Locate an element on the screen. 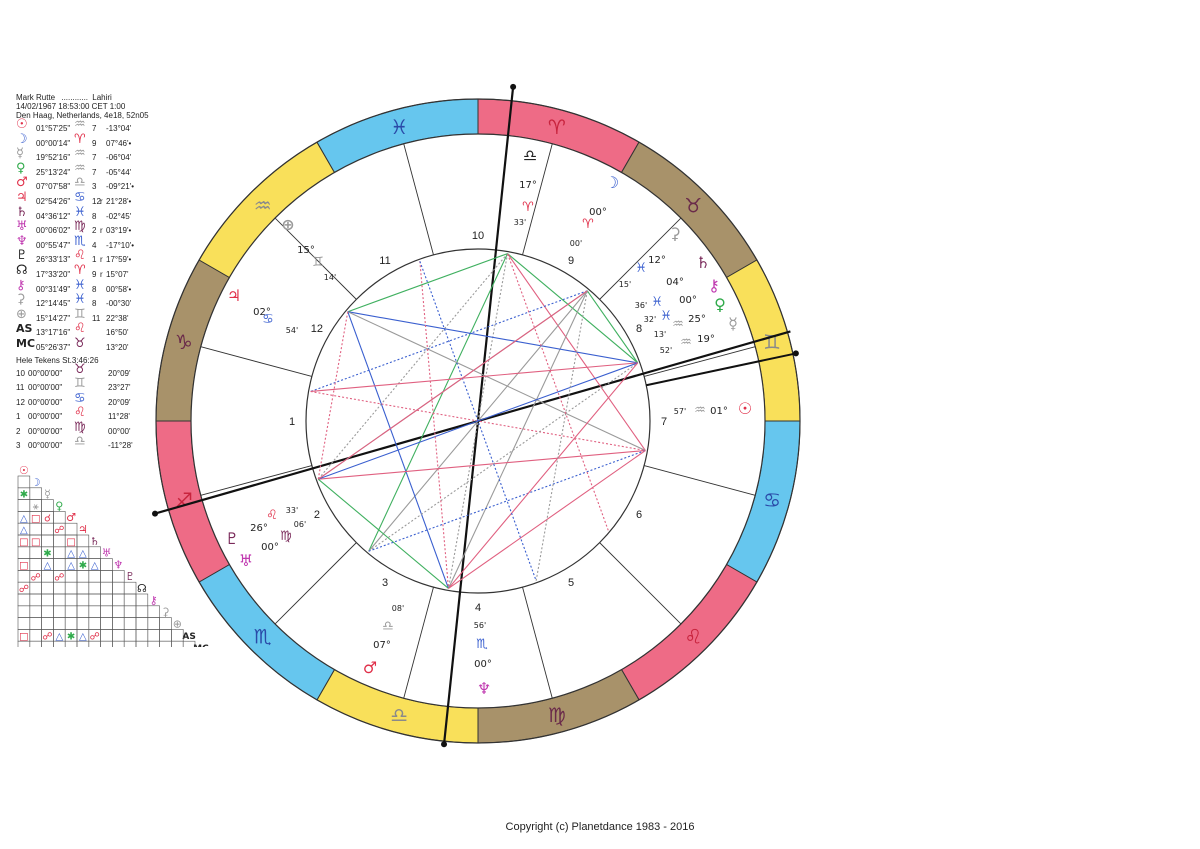 The image size is (1200, 849). grid-planet-label: ♂ is located at coordinates (71, 517).